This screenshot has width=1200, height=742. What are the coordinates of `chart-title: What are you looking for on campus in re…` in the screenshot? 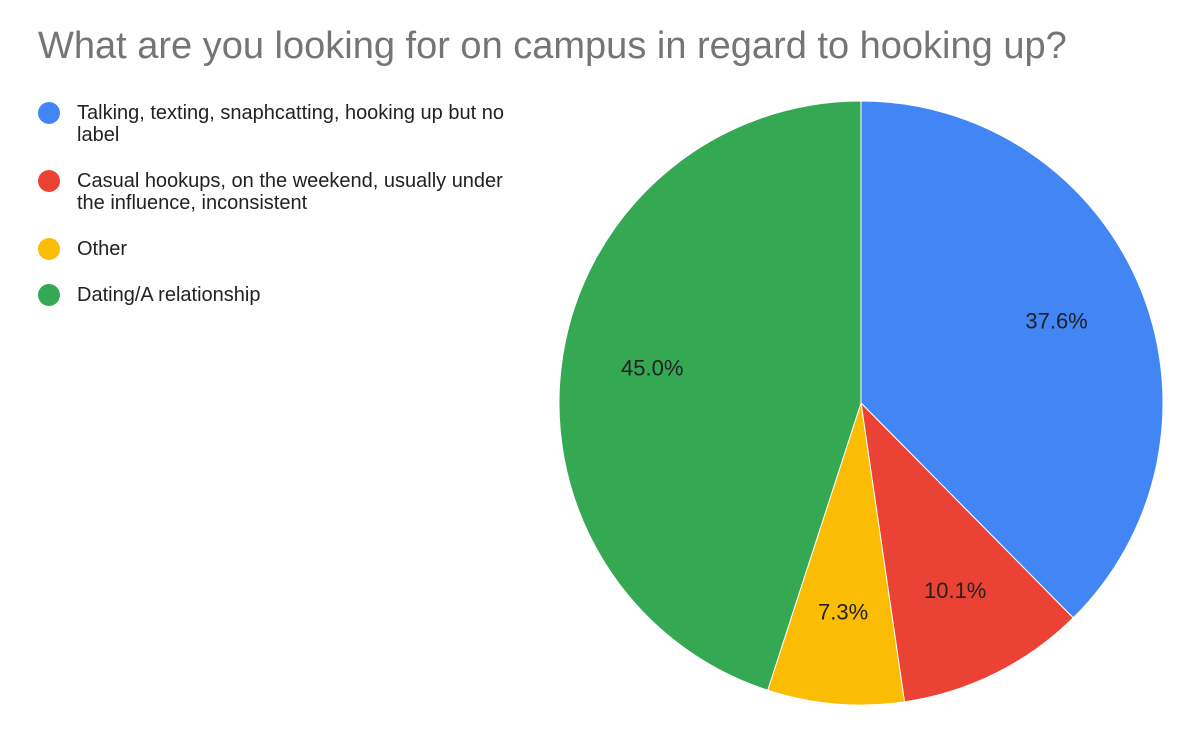 It's located at (552, 46).